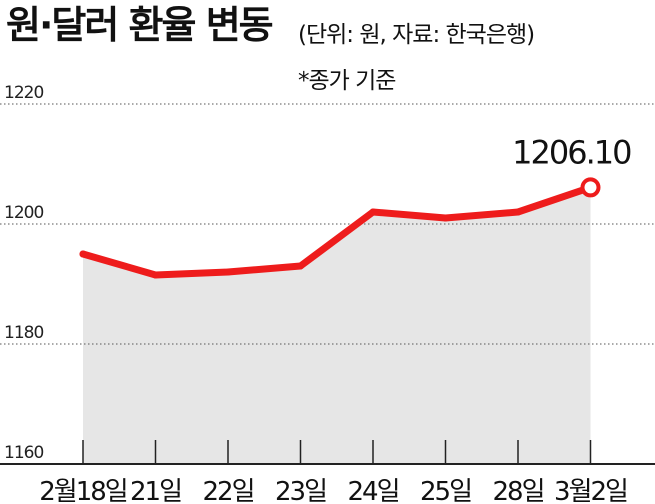  Describe the element at coordinates (571, 152) in the screenshot. I see `data-label: 1206.10` at that location.